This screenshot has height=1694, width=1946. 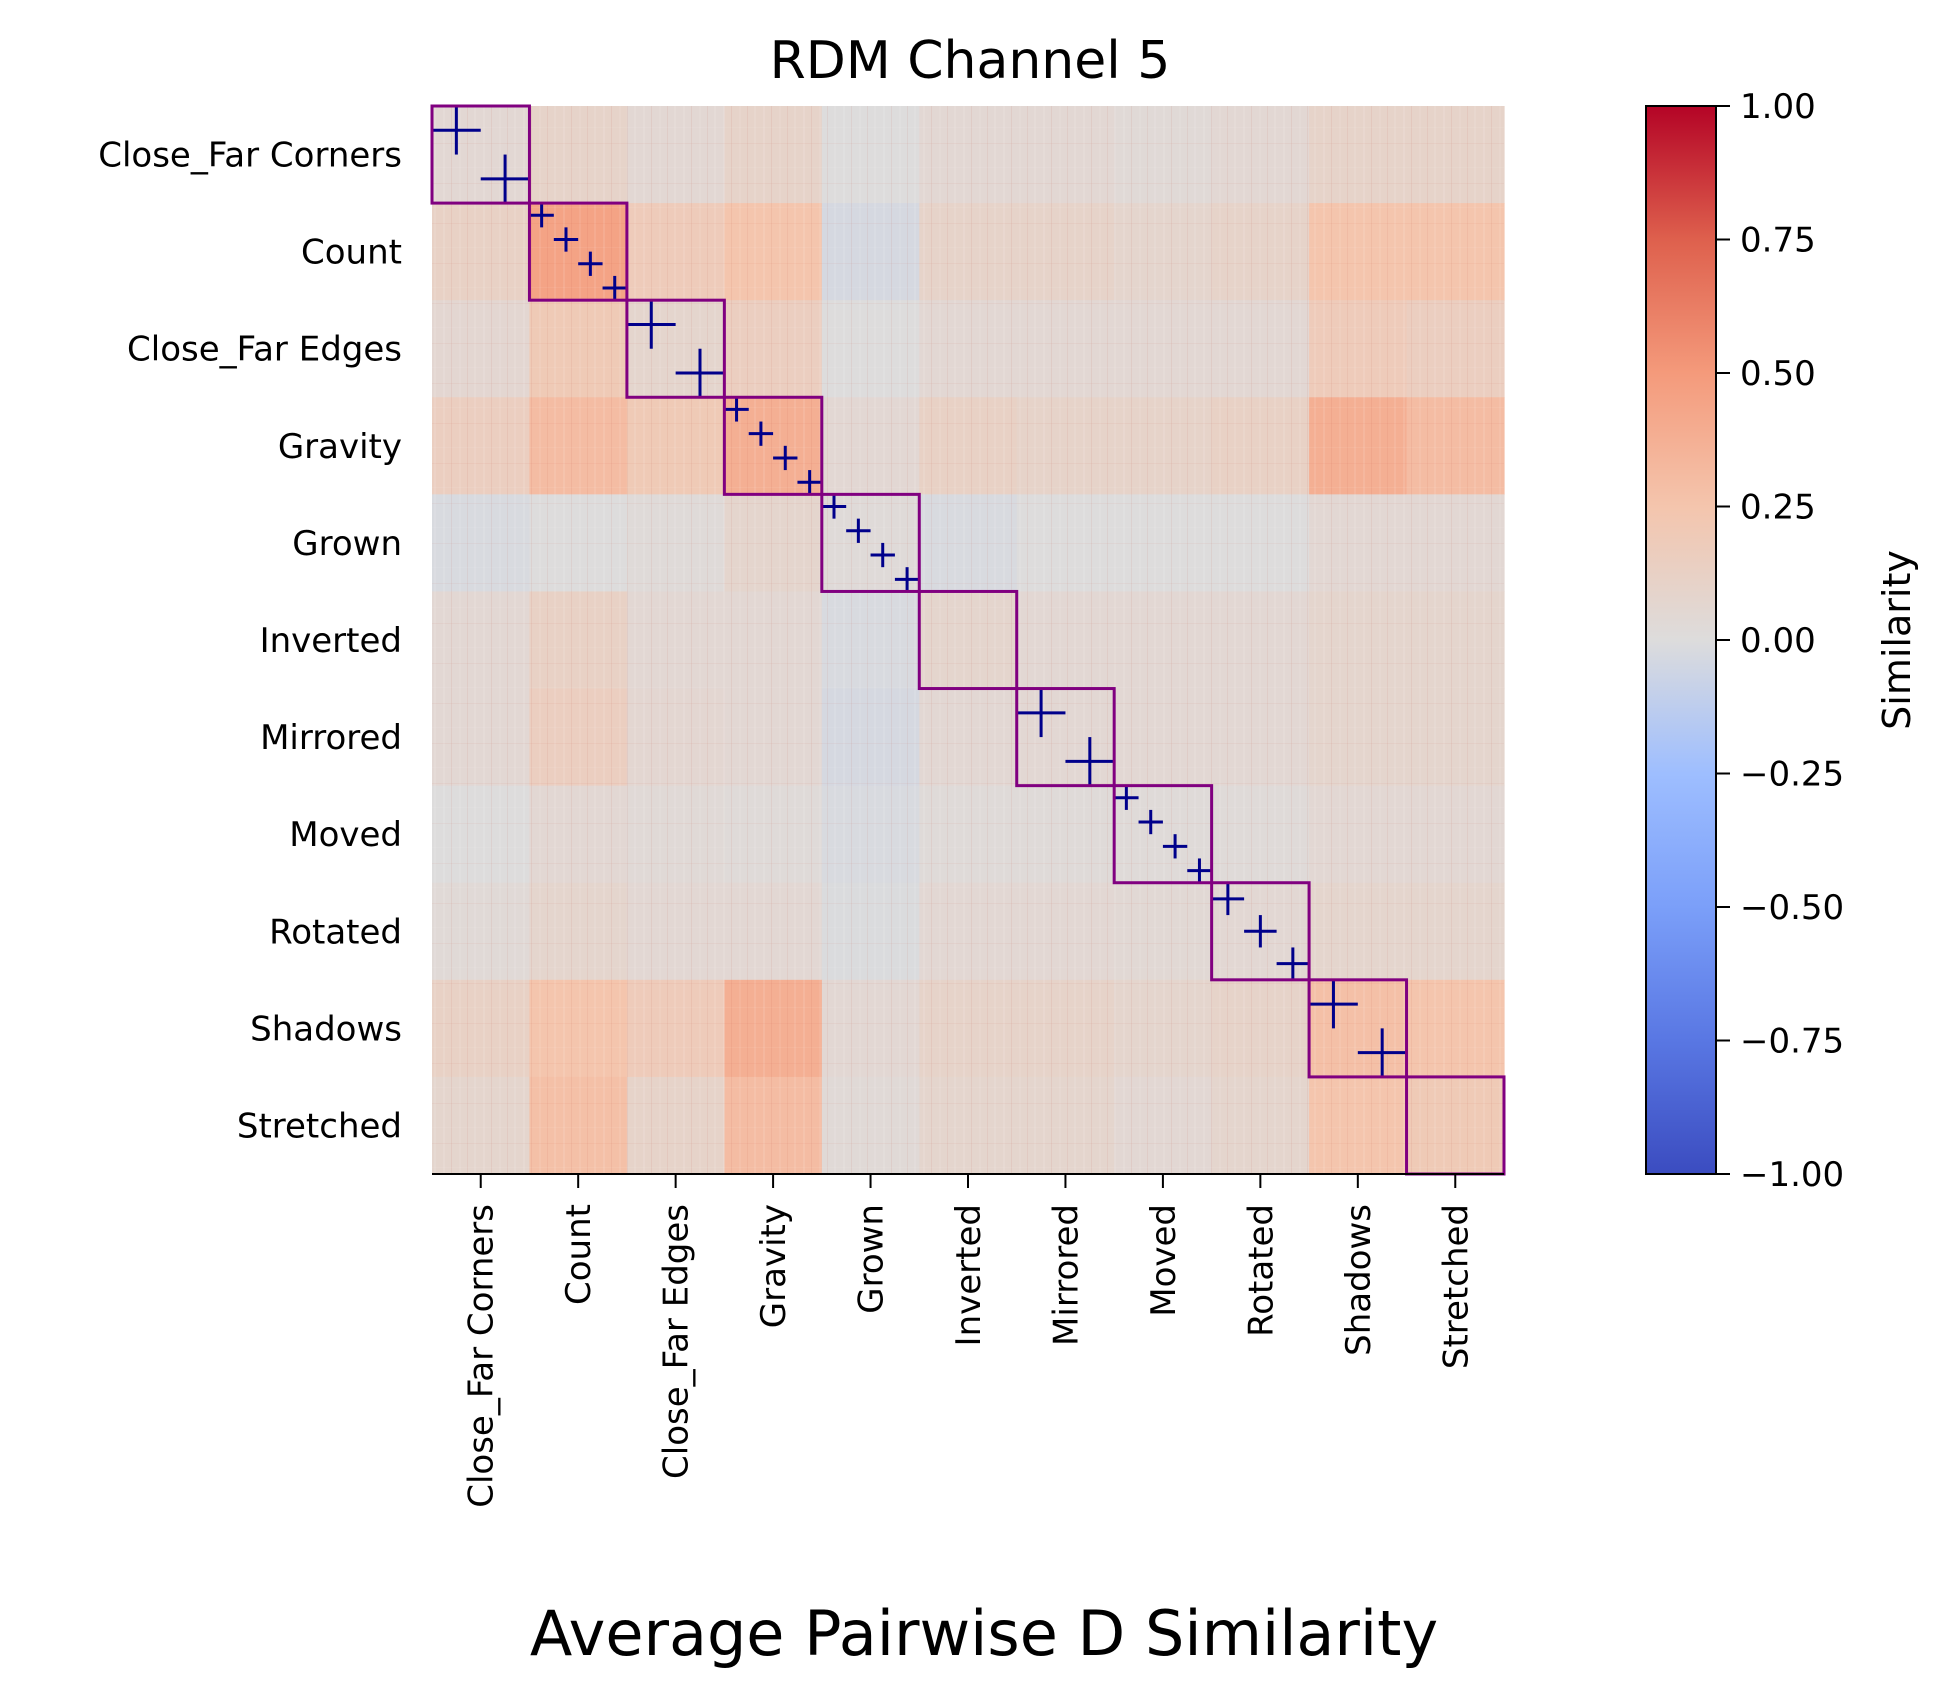 I want to click on colorbar-tick-label: −0.50, so click(x=1792, y=908).